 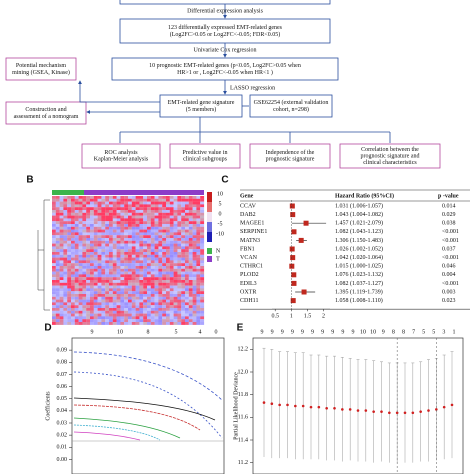 I want to click on hr-point, so click(x=292, y=266).